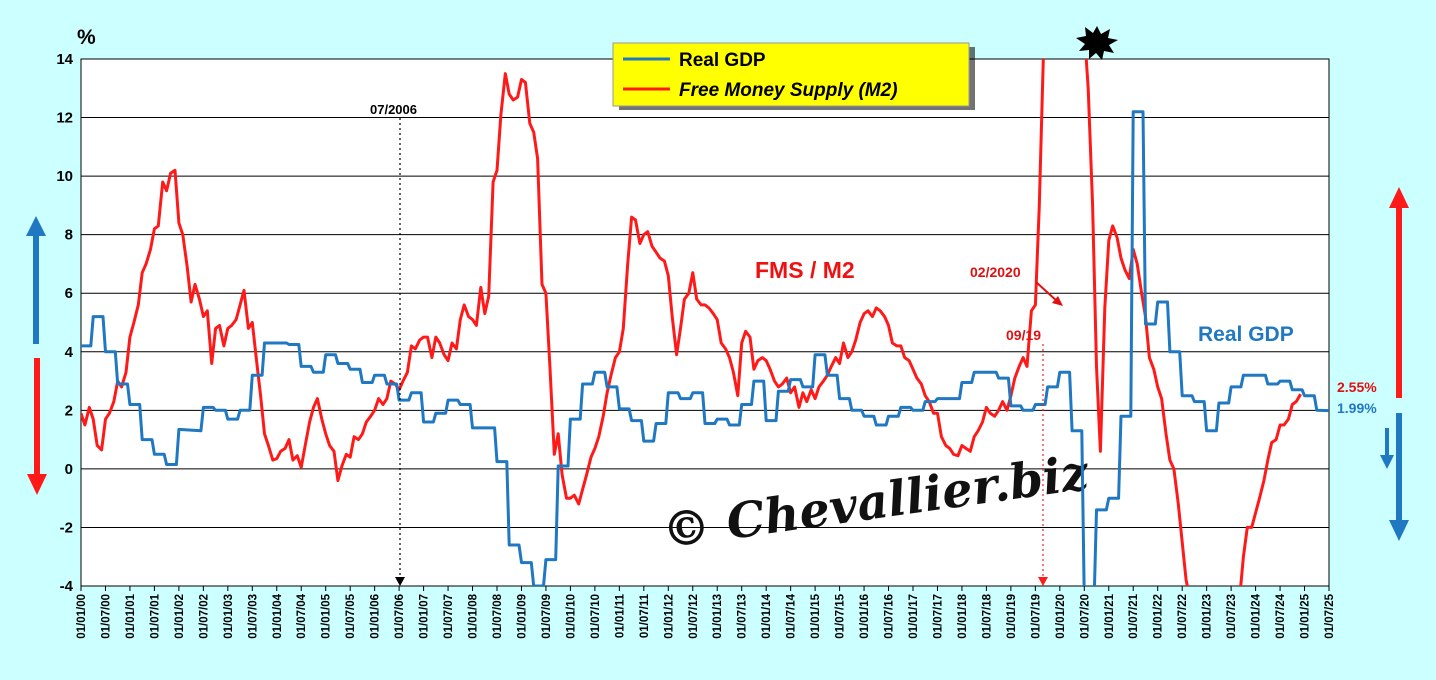 The height and width of the screenshot is (680, 1436). What do you see at coordinates (645, 615) in the screenshot?
I see `x-tick-label: 01/07/11` at bounding box center [645, 615].